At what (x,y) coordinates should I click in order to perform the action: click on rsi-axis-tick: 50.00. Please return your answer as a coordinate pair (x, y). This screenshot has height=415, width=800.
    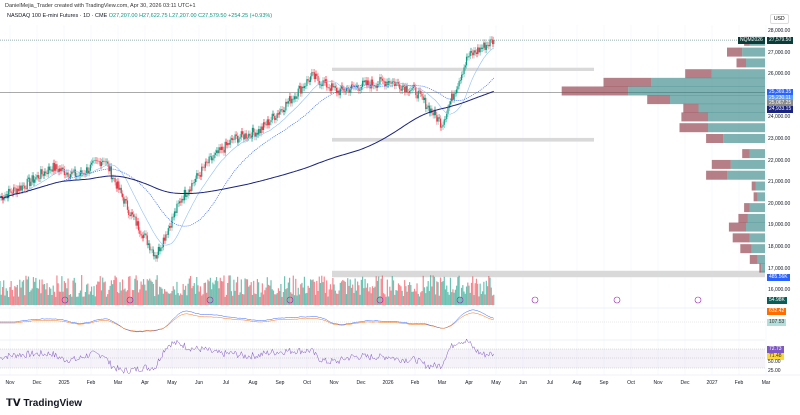
    Looking at the image, I should click on (774, 362).